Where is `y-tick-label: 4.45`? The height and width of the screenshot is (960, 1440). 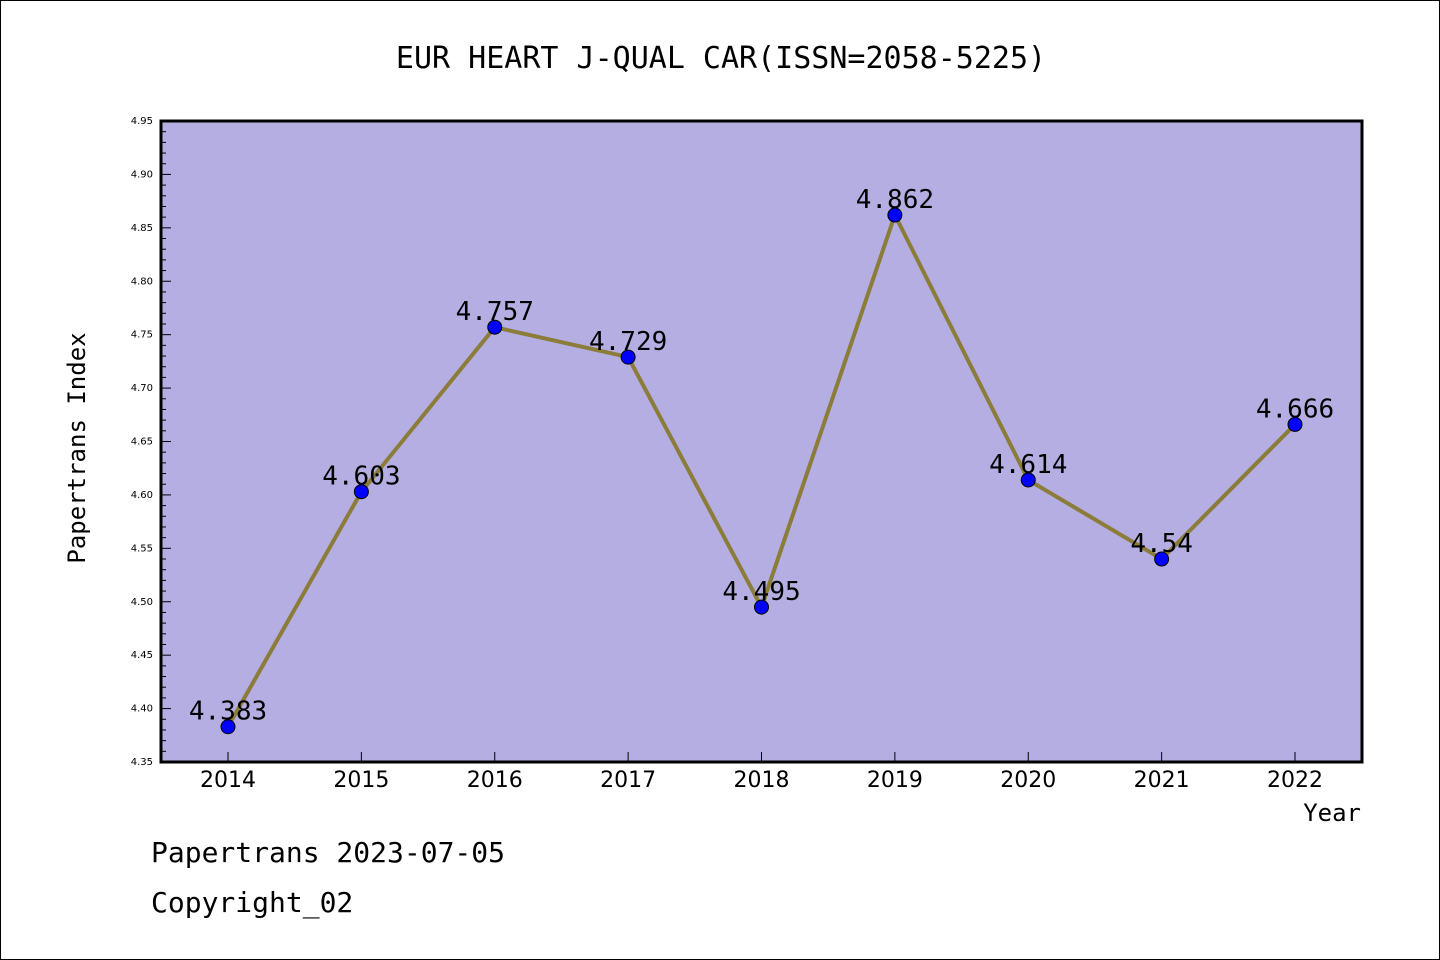
y-tick-label: 4.45 is located at coordinates (142, 655).